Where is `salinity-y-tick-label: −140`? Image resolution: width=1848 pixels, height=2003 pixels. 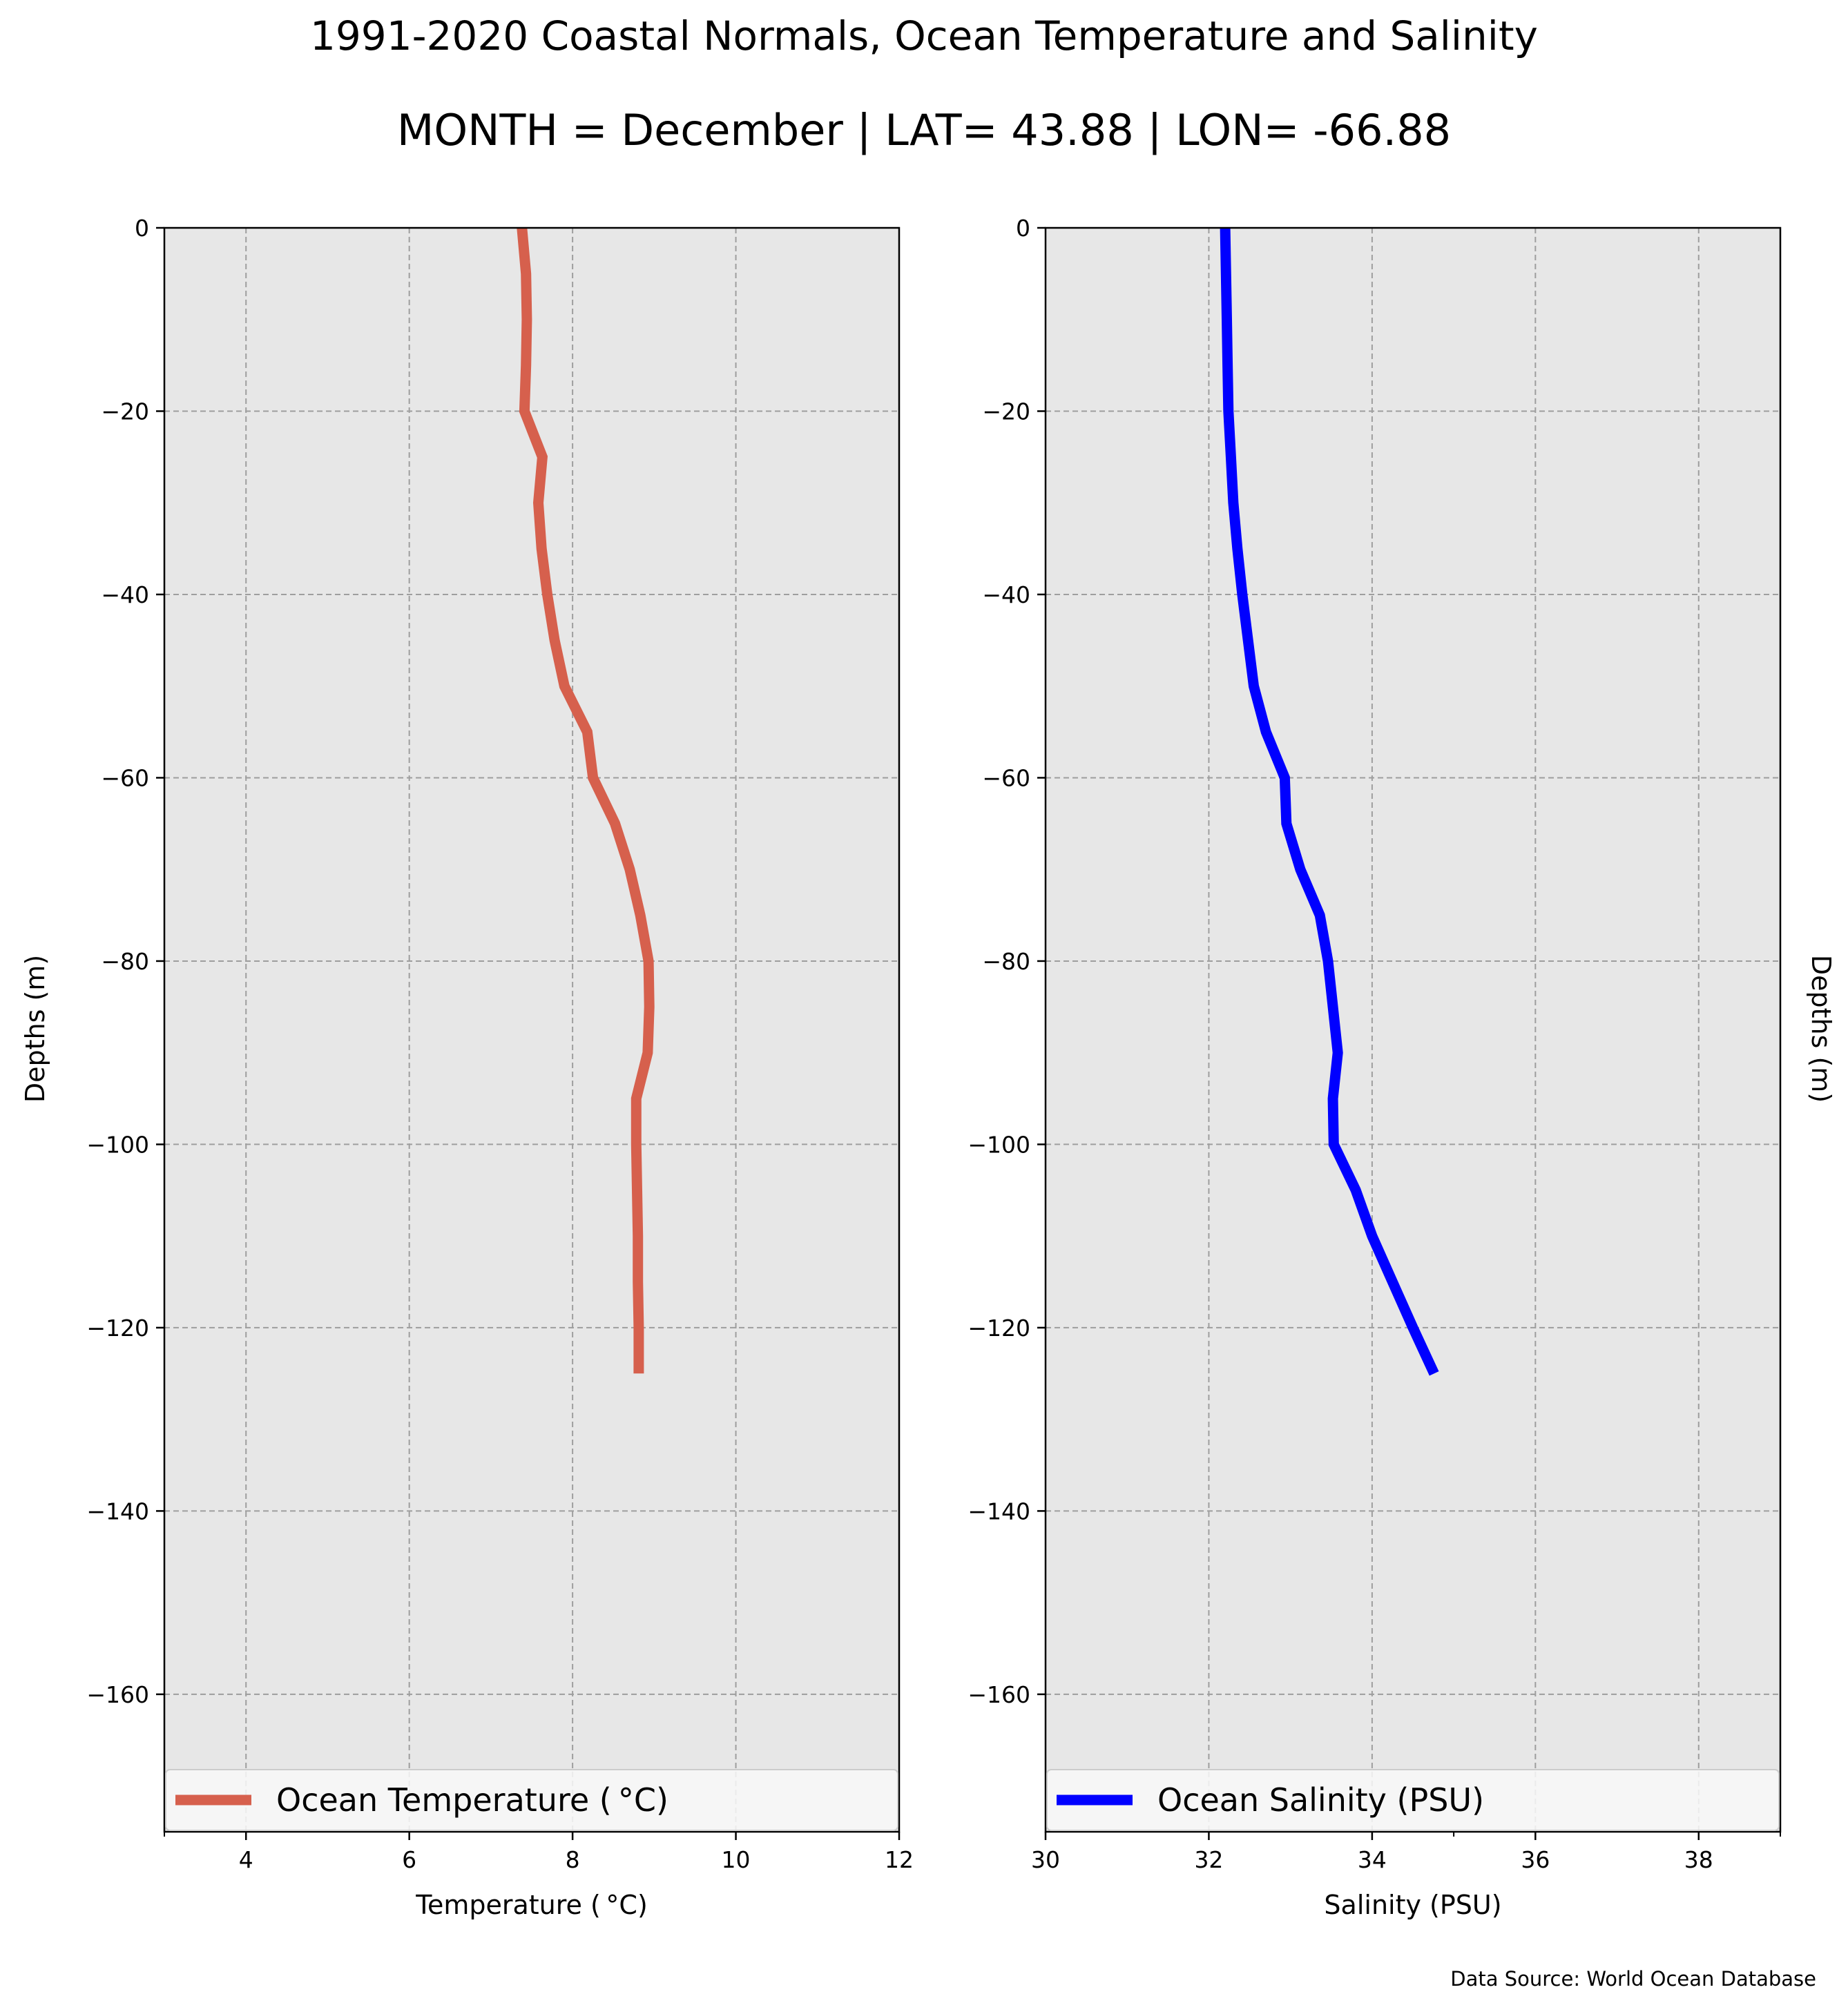 salinity-y-tick-label: −140 is located at coordinates (999, 1511).